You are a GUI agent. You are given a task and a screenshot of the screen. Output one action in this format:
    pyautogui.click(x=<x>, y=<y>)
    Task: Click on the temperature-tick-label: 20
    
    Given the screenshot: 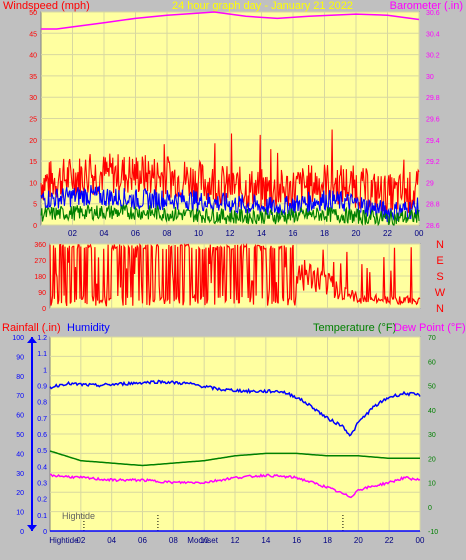 What is the action you would take?
    pyautogui.click(x=432, y=459)
    